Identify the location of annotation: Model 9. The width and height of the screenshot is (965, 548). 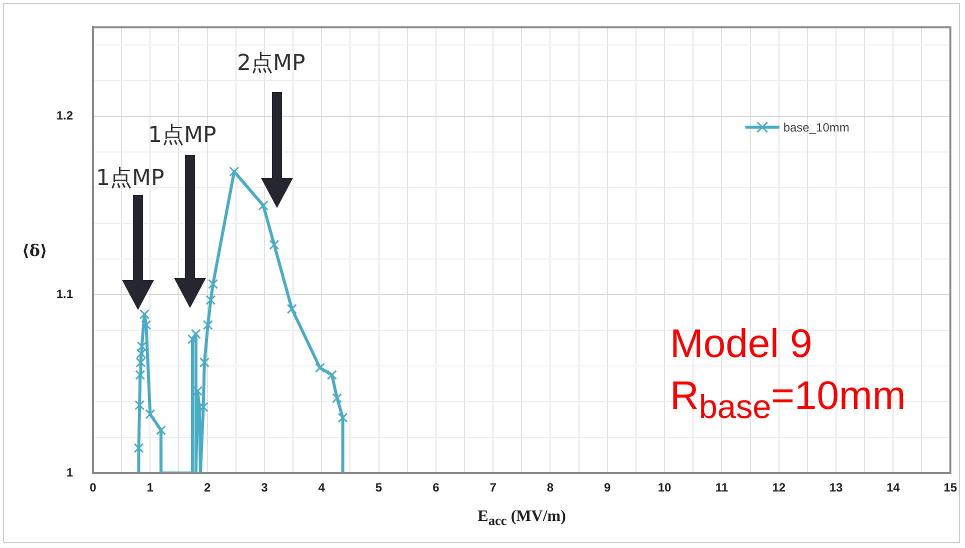
(741, 344).